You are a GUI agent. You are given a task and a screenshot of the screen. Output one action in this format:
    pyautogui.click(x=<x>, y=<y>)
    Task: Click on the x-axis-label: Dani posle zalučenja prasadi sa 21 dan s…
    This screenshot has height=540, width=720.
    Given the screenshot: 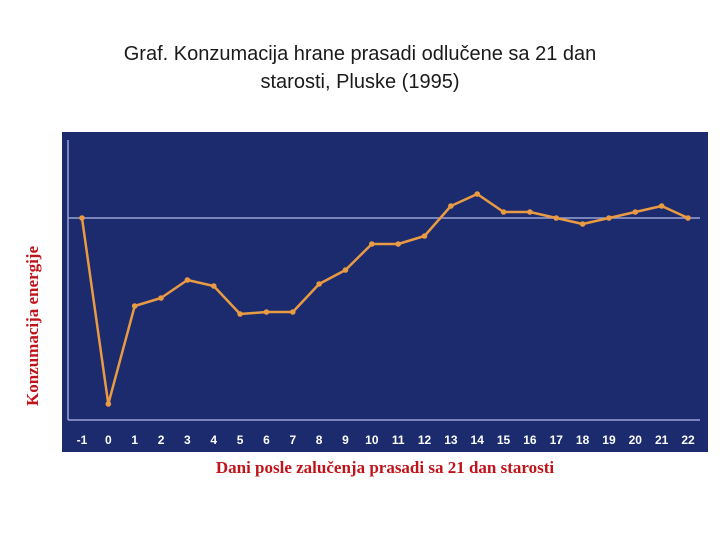 What is the action you would take?
    pyautogui.click(x=385, y=467)
    